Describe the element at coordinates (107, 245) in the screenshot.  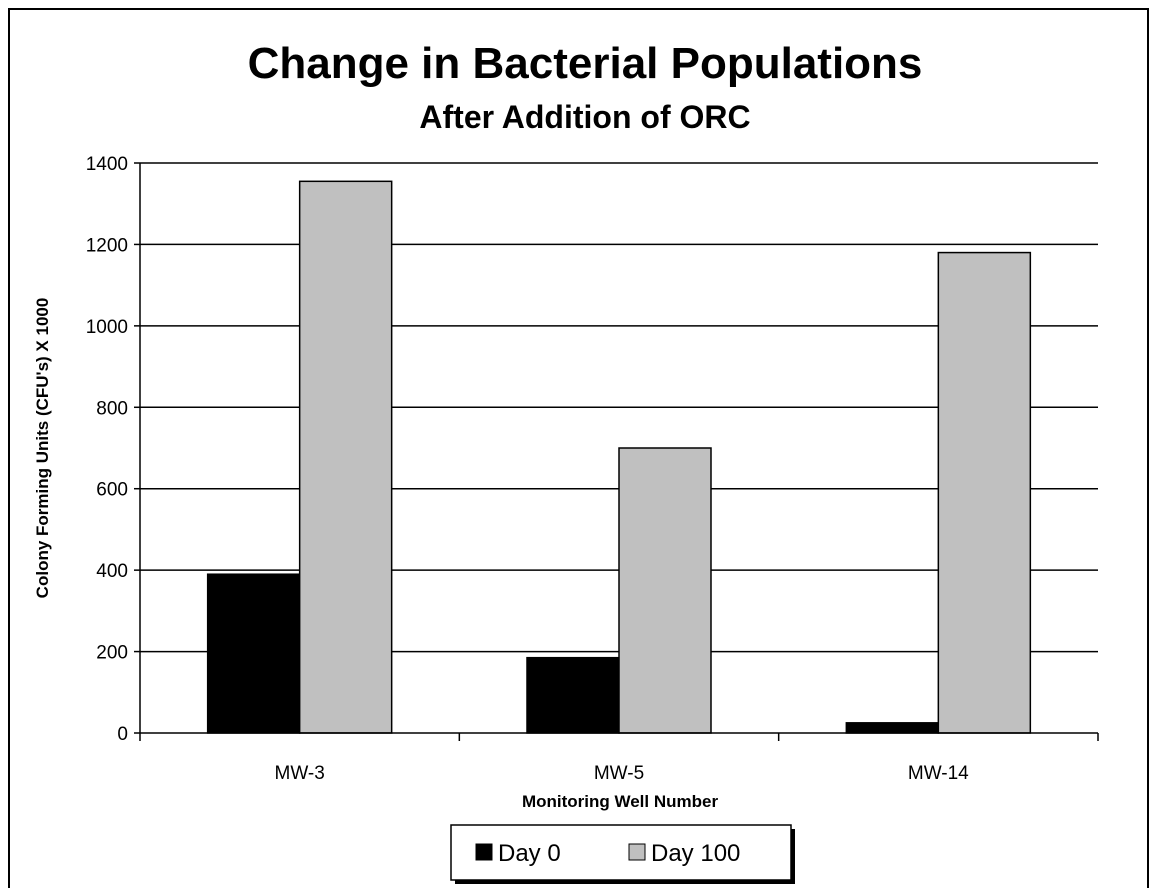
I see `y-tick-label: 1200` at that location.